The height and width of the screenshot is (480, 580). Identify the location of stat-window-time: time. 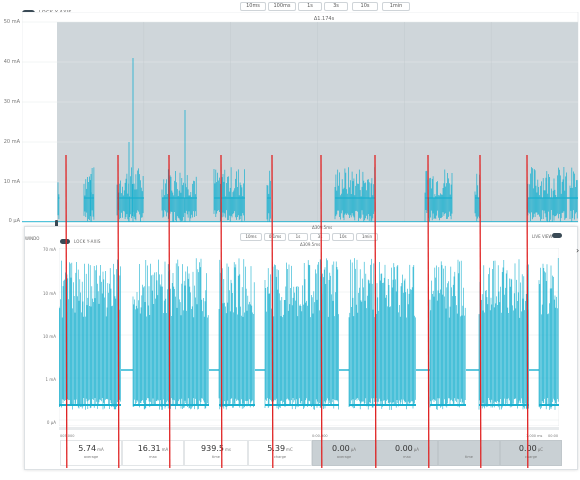
(469, 453).